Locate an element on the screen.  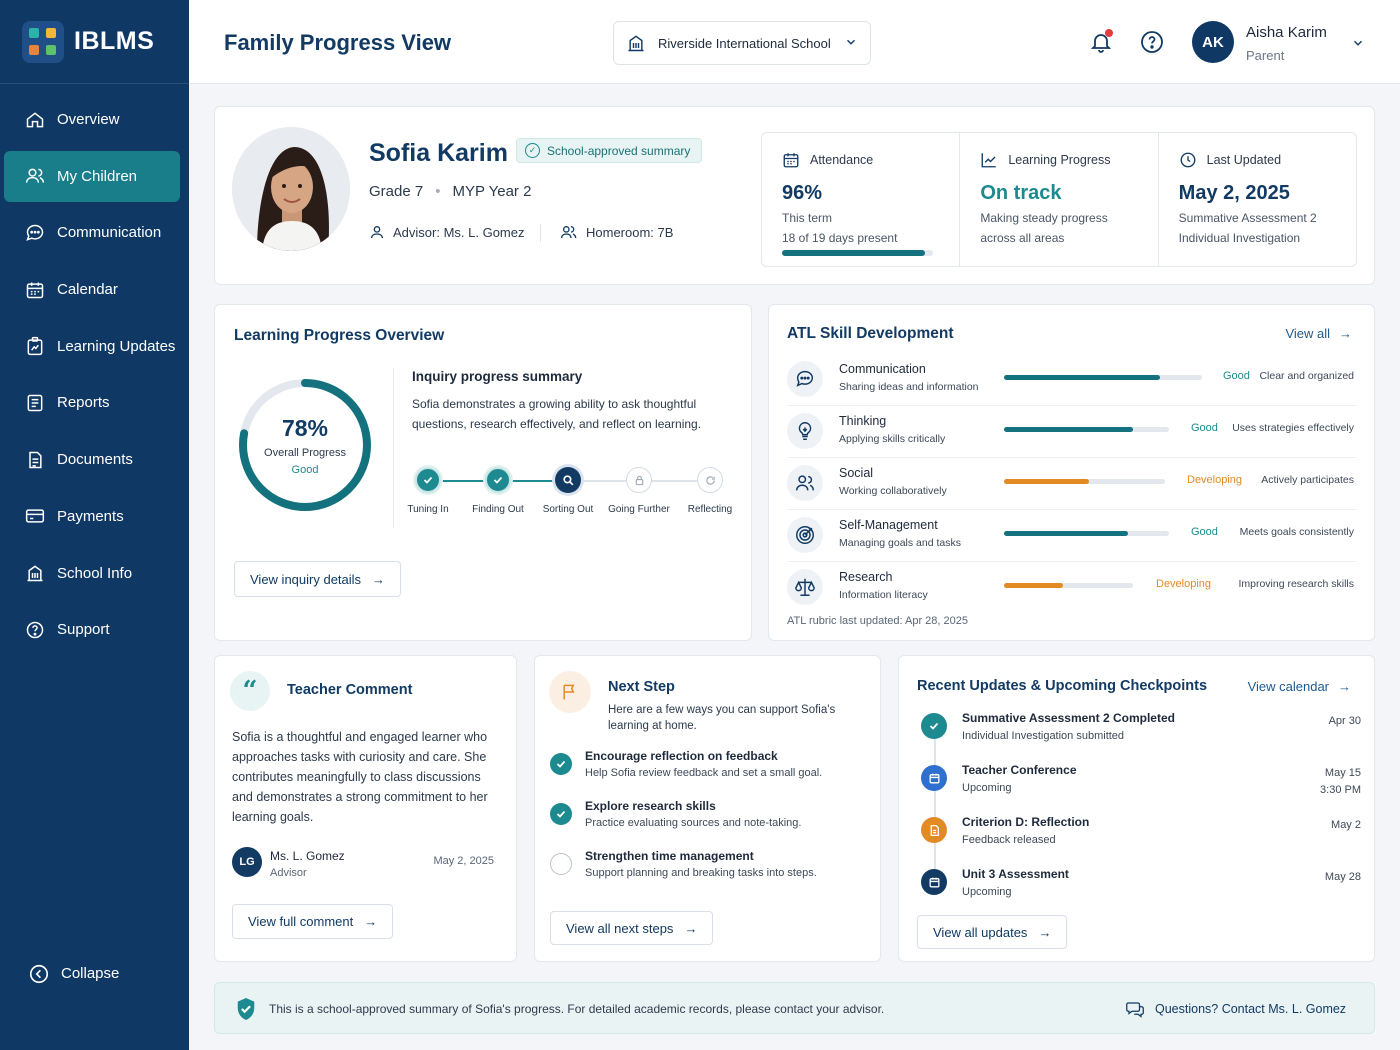
attendance-progress-fill is located at coordinates (853, 253).